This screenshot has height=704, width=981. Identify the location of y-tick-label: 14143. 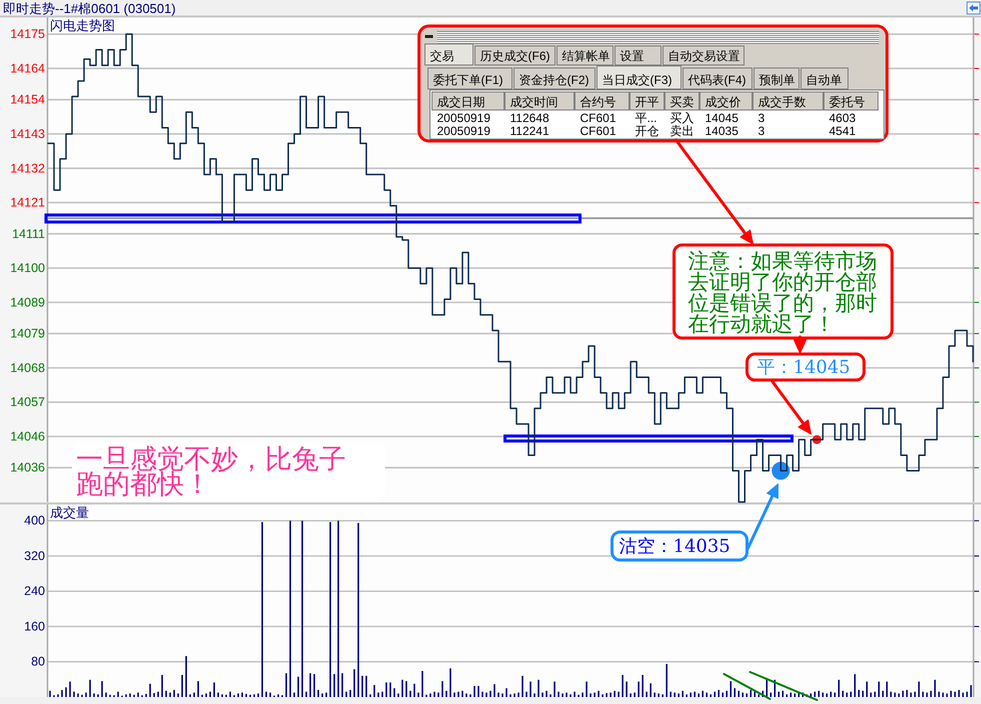
(28, 133).